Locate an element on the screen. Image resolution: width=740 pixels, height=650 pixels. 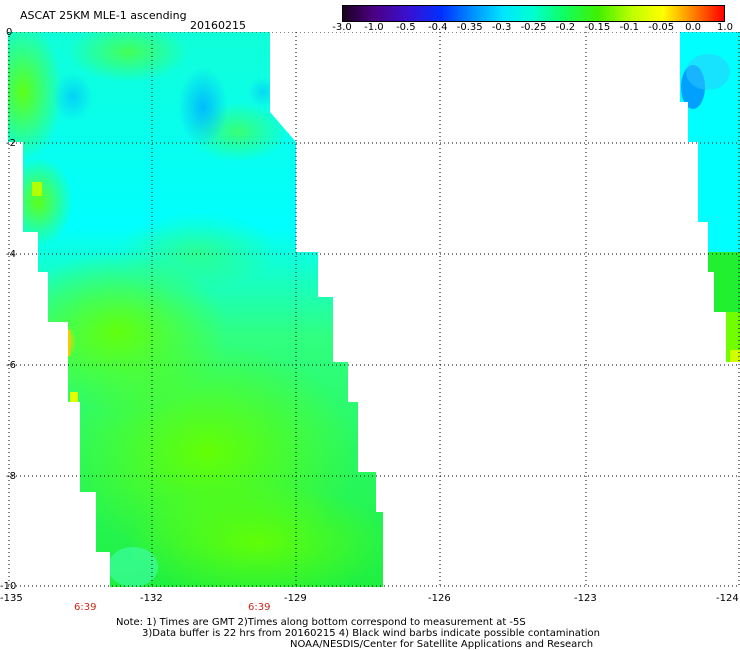
color-scale-label: -0.15 is located at coordinates (597, 27).